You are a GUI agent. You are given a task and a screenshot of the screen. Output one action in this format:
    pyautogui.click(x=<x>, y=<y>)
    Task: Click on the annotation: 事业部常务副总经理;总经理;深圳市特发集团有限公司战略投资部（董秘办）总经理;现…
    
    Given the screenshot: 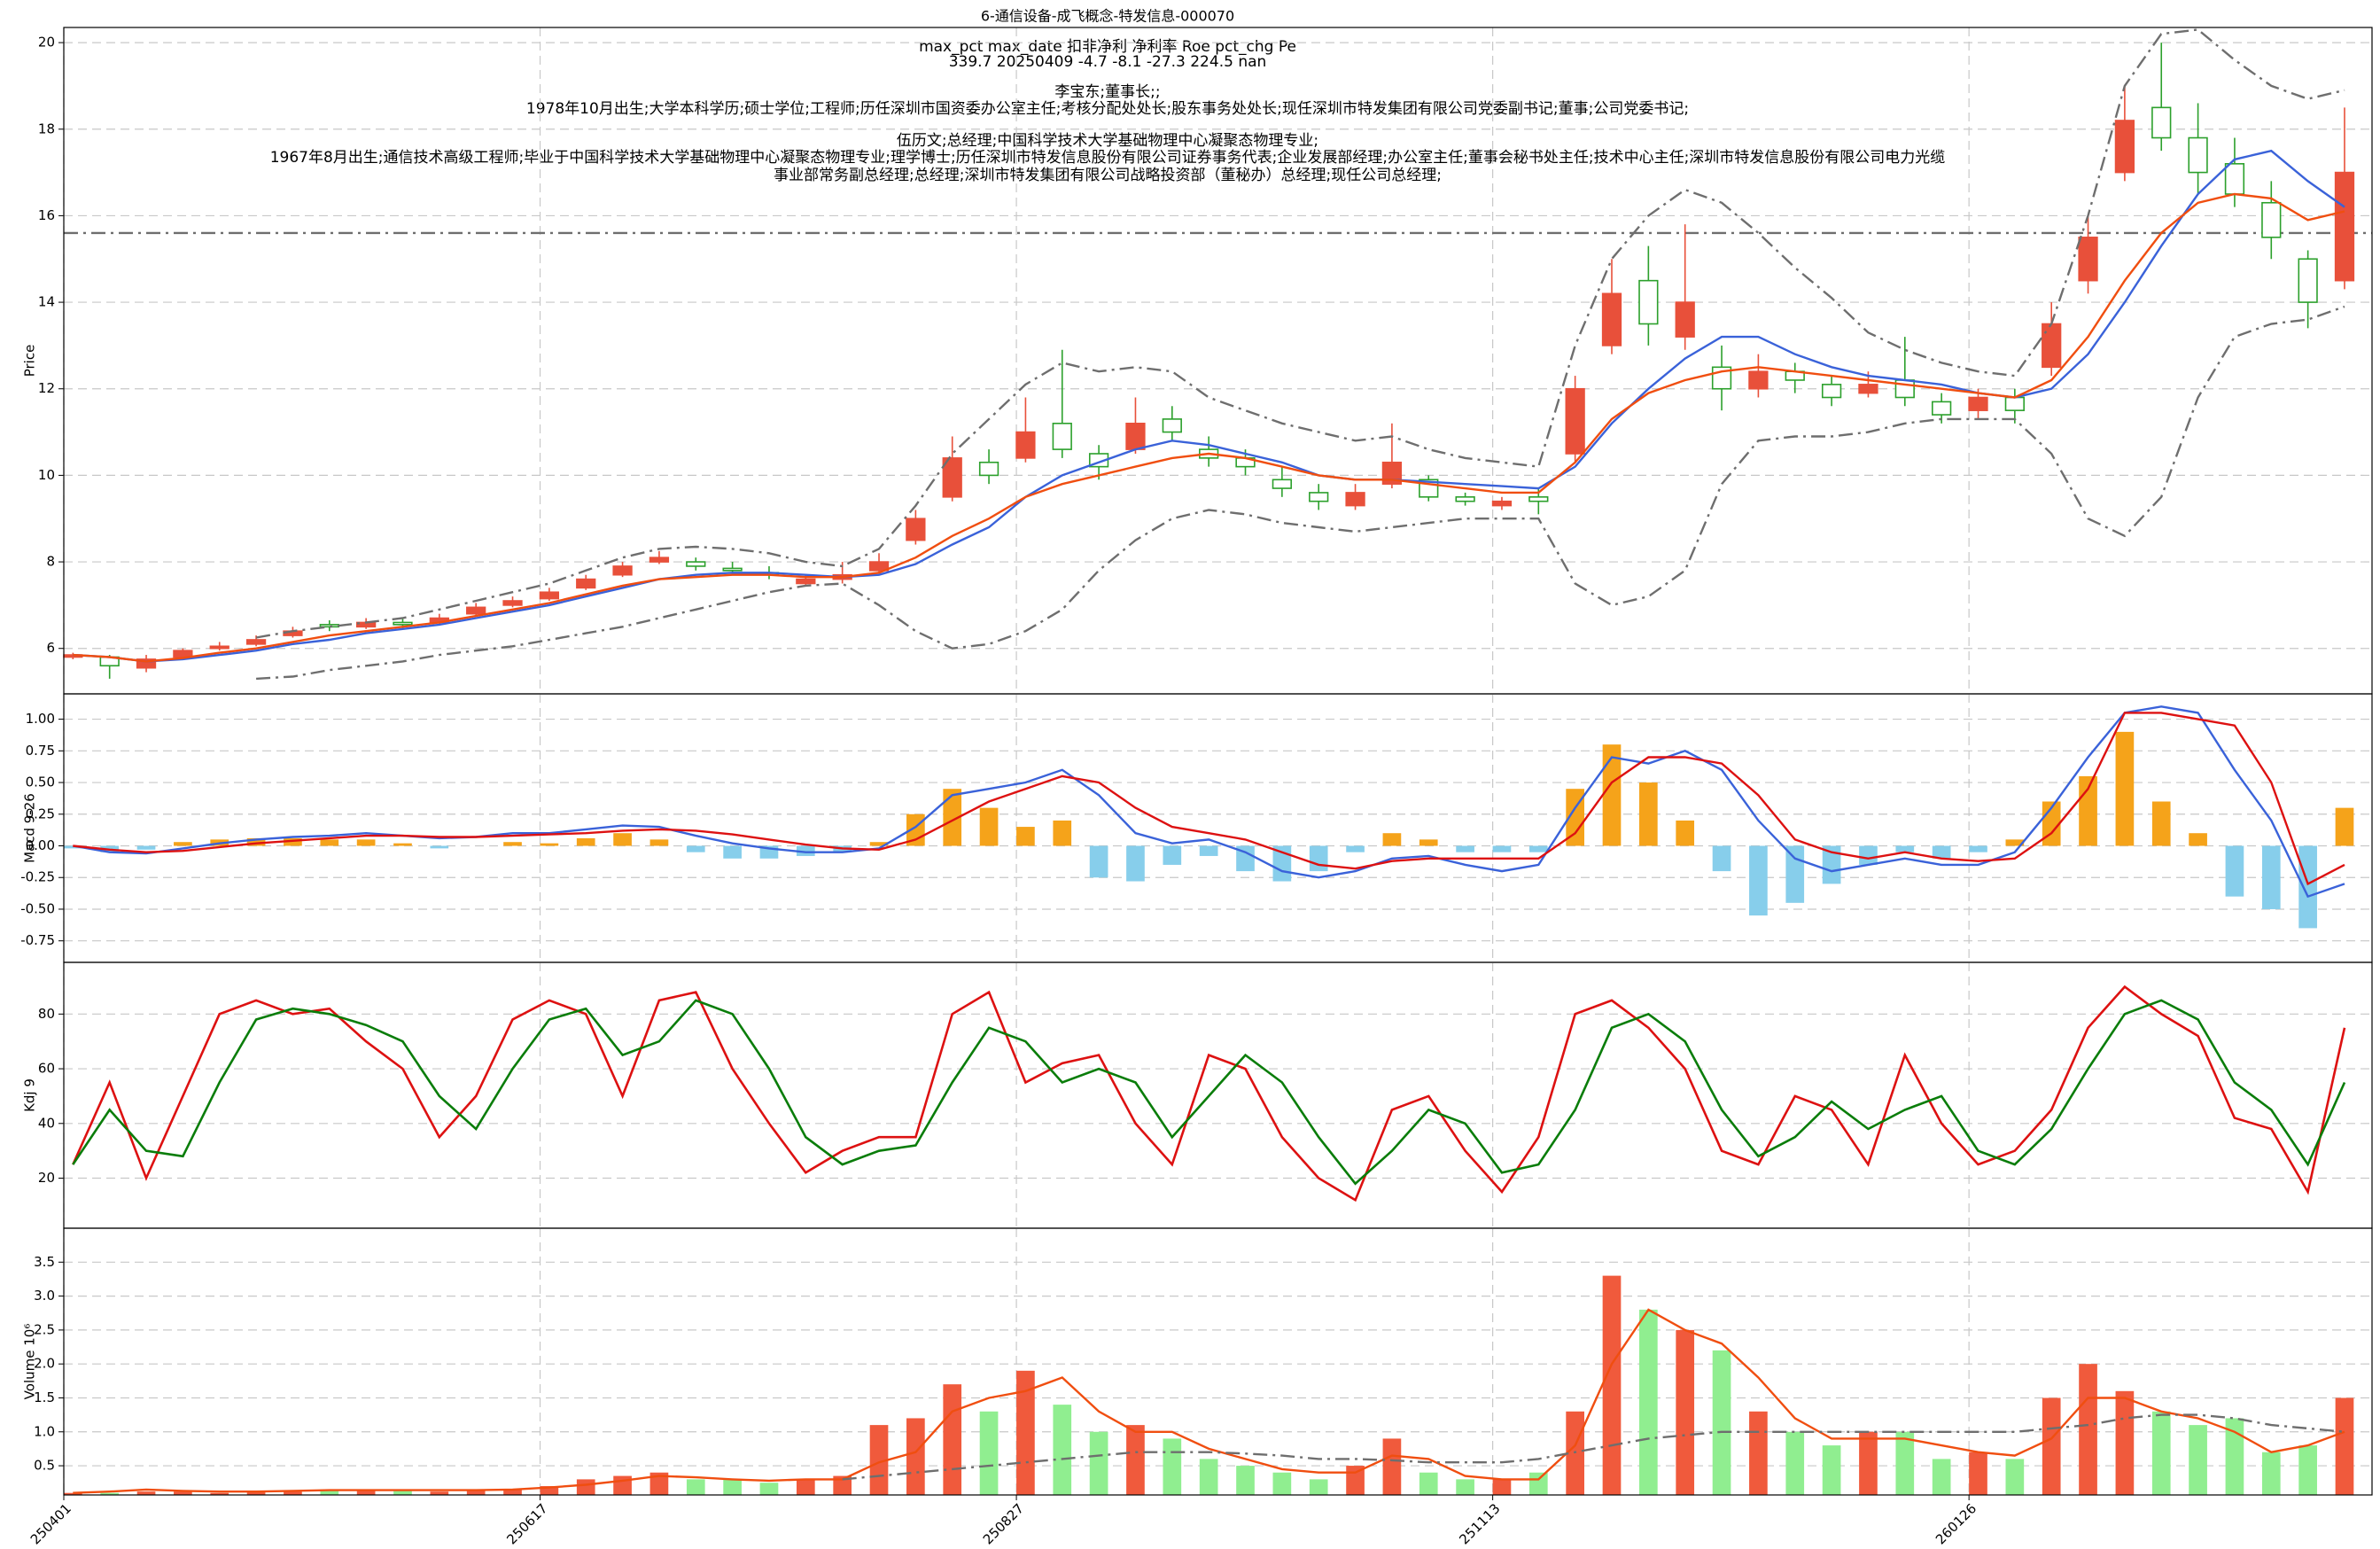 What is the action you would take?
    pyautogui.click(x=1108, y=175)
    